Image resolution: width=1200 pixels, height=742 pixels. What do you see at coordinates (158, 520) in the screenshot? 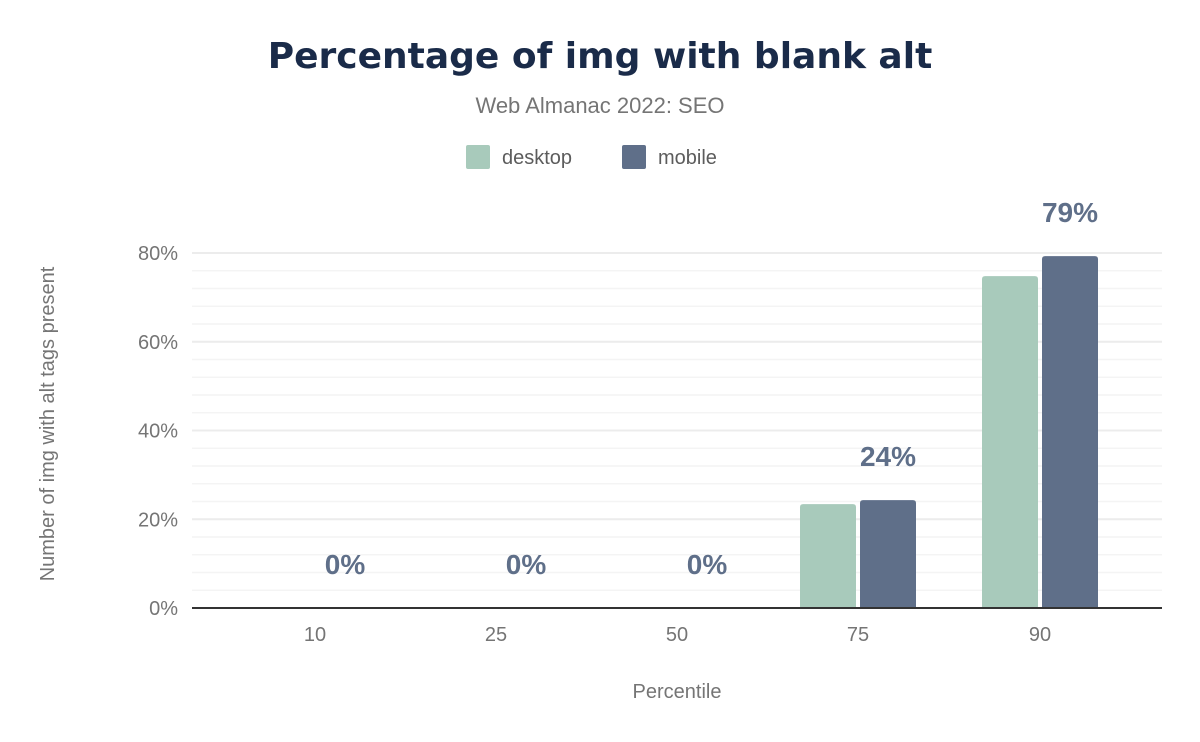
I see `y-tick-label: 20%` at bounding box center [158, 520].